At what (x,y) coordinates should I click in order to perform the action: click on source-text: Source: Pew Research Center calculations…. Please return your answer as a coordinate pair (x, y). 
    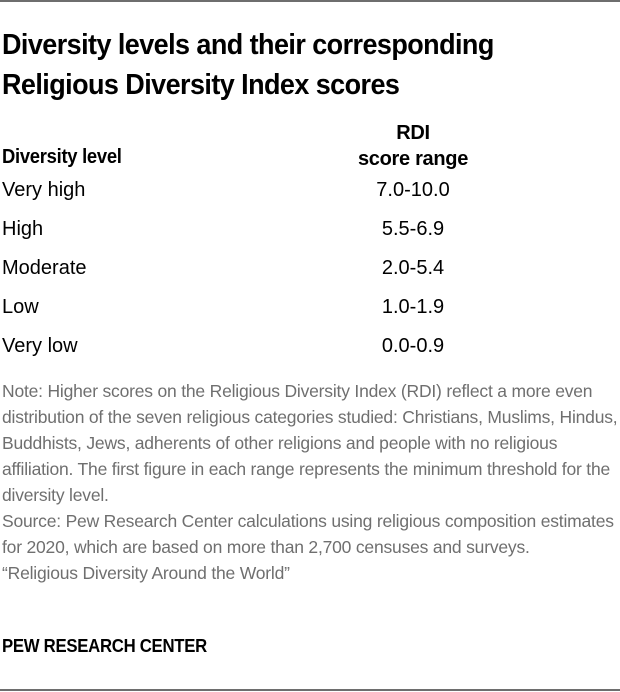
    Looking at the image, I should click on (308, 534).